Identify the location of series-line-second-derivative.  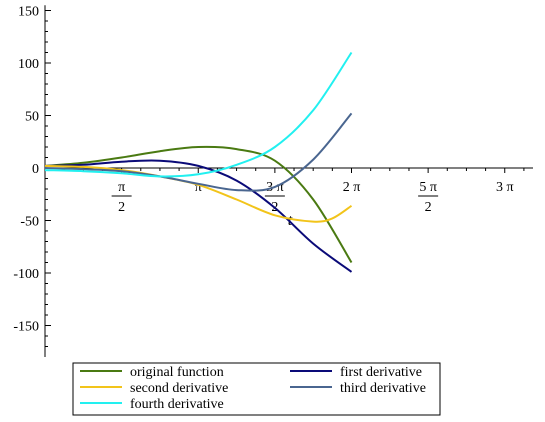
(198, 193).